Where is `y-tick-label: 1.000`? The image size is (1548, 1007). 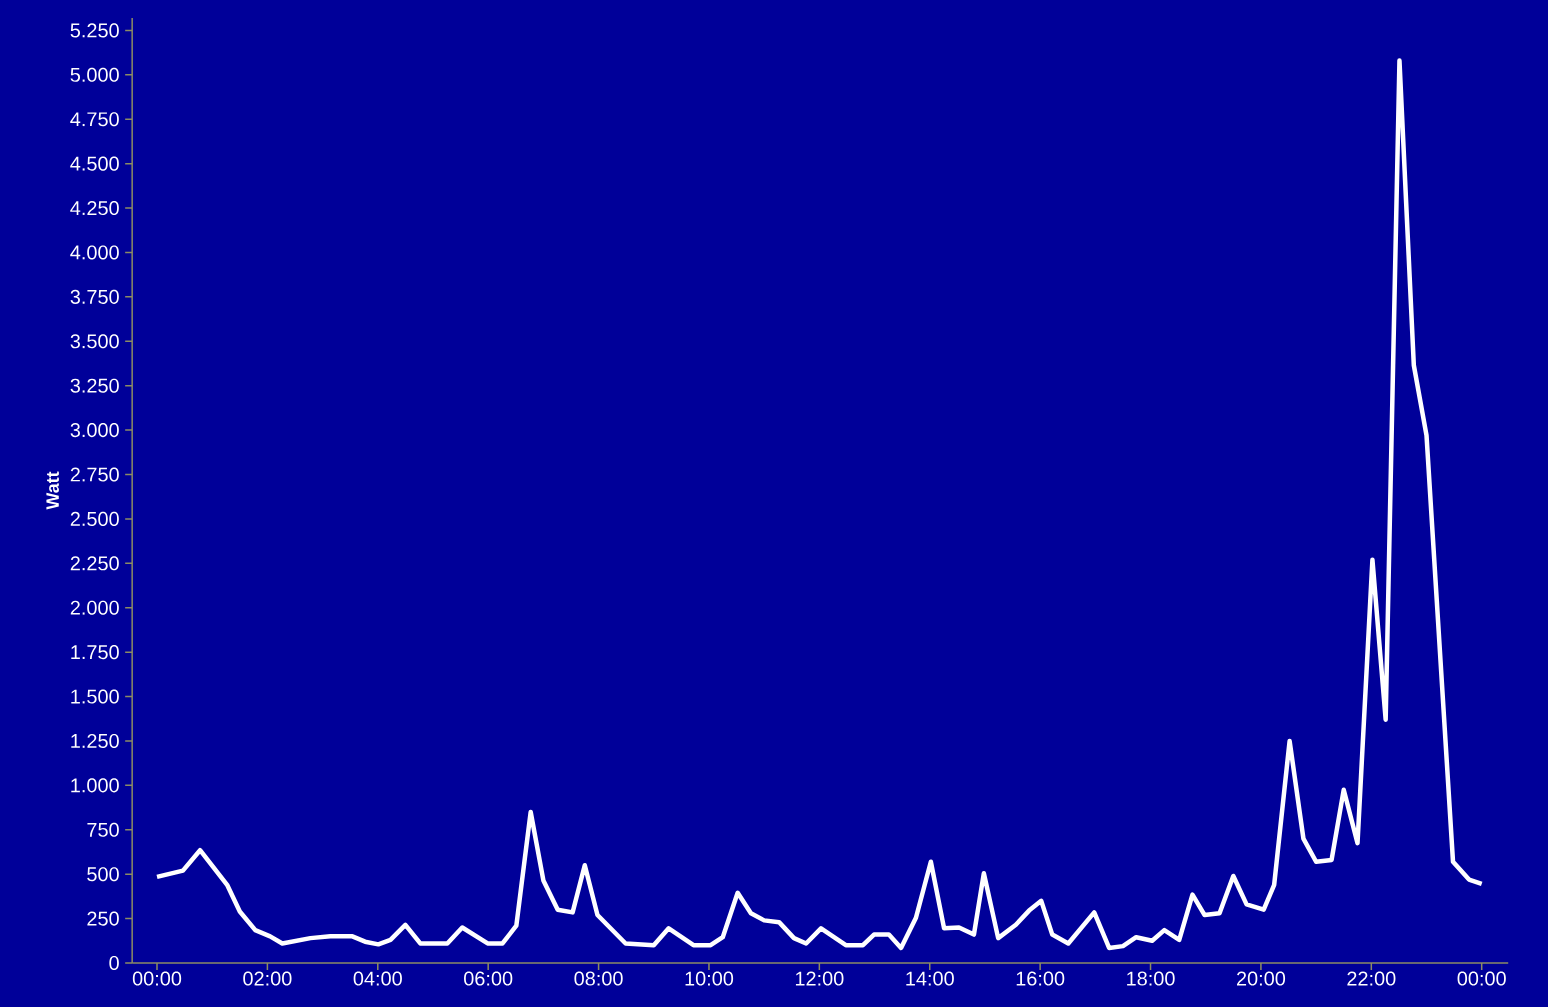
y-tick-label: 1.000 is located at coordinates (95, 785).